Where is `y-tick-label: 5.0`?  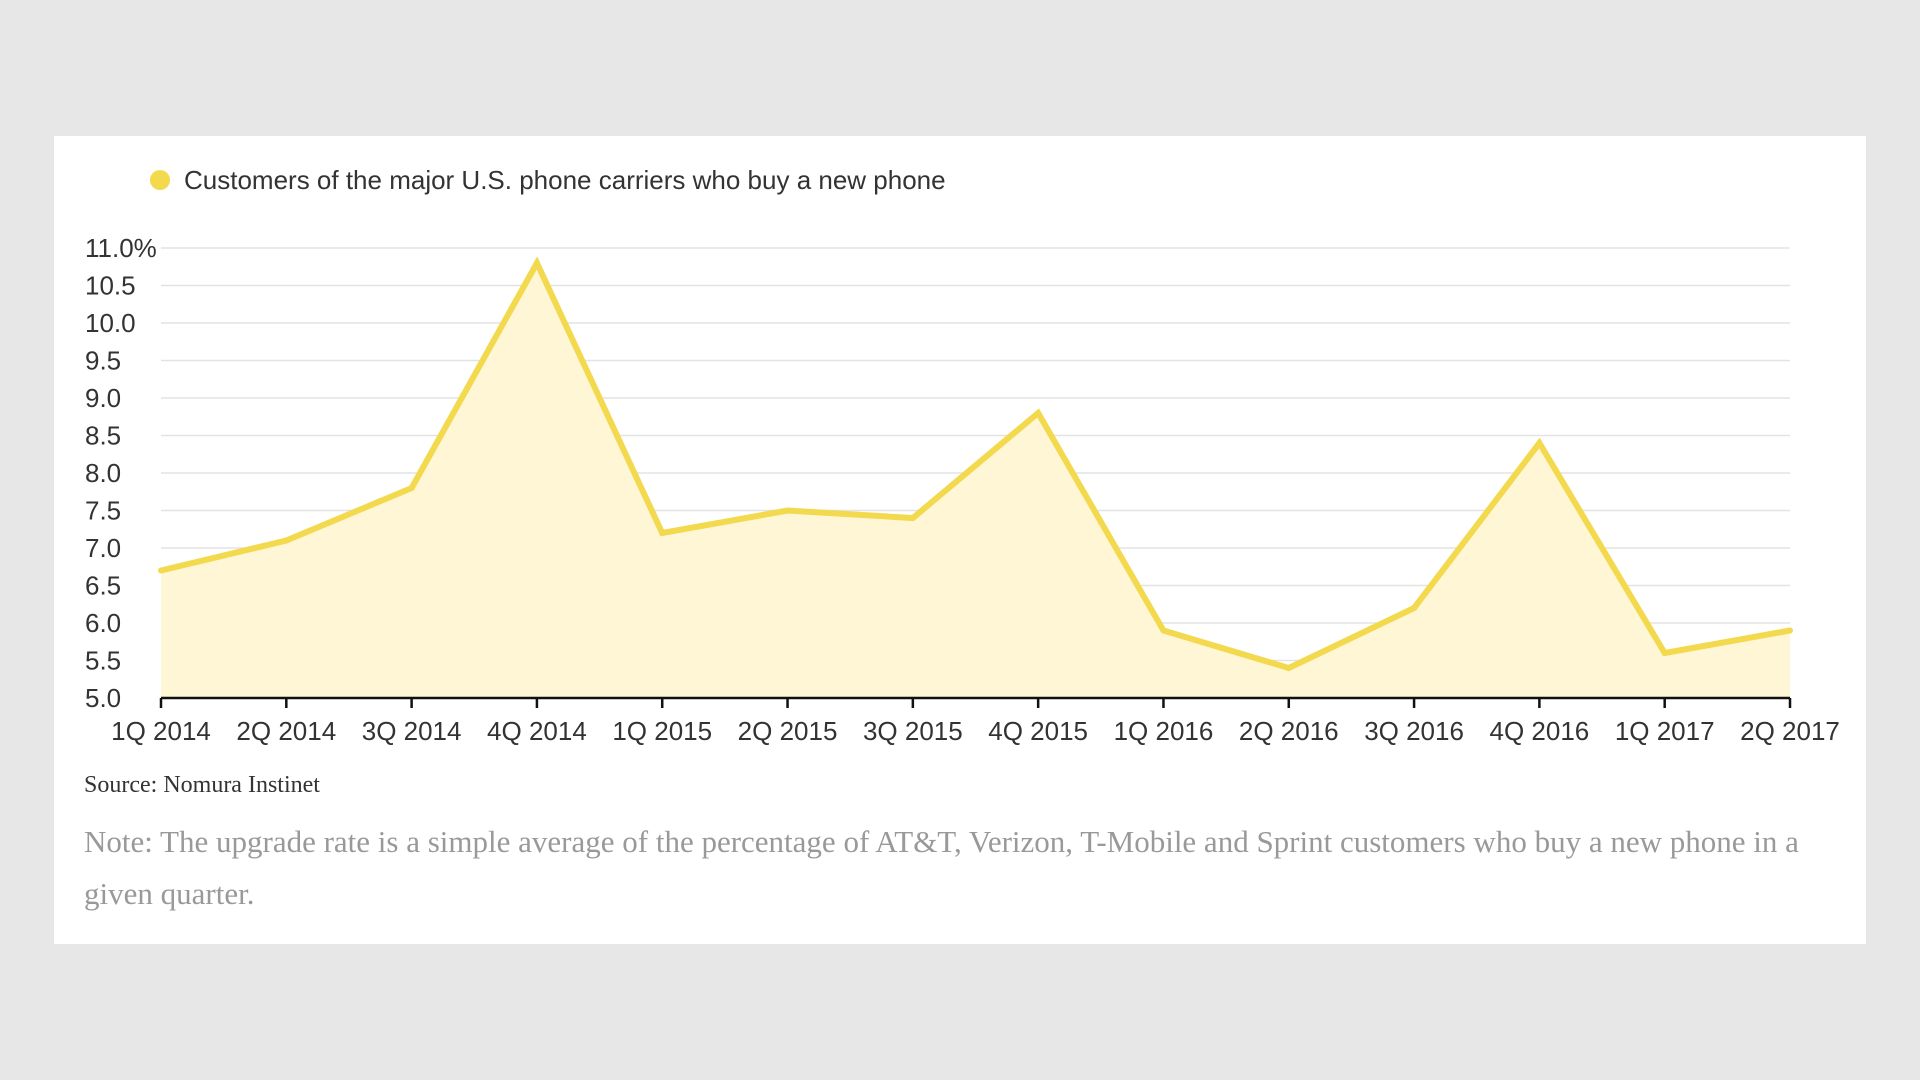 y-tick-label: 5.0 is located at coordinates (103, 698).